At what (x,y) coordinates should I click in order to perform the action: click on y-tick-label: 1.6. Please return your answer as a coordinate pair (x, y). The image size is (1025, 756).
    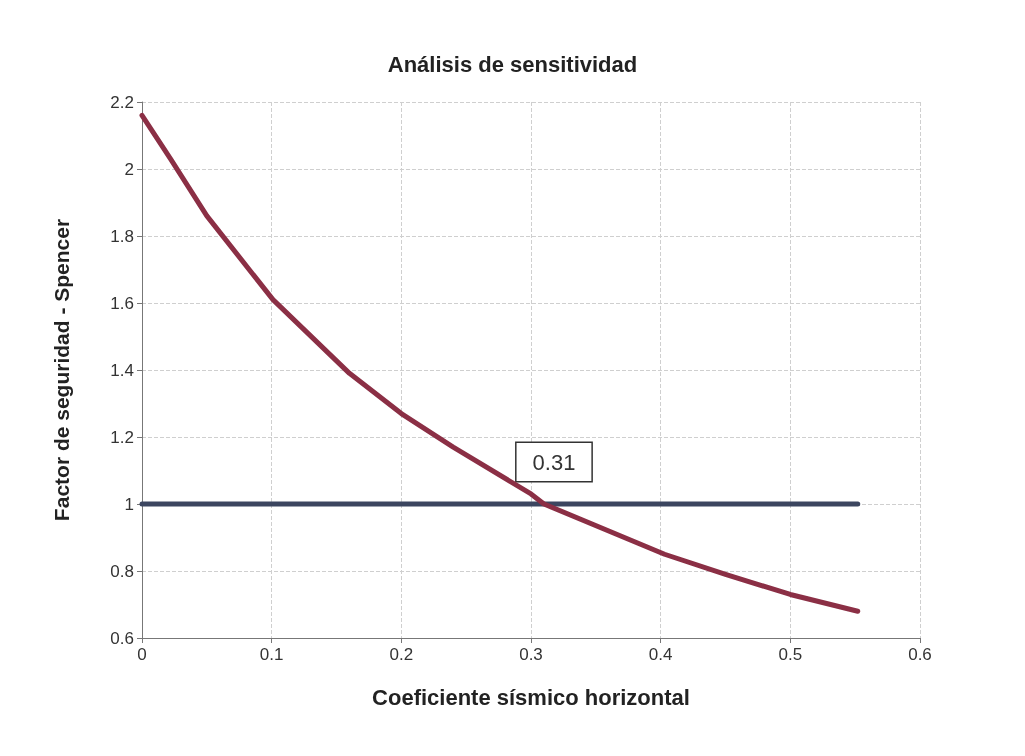
    Looking at the image, I should click on (122, 303).